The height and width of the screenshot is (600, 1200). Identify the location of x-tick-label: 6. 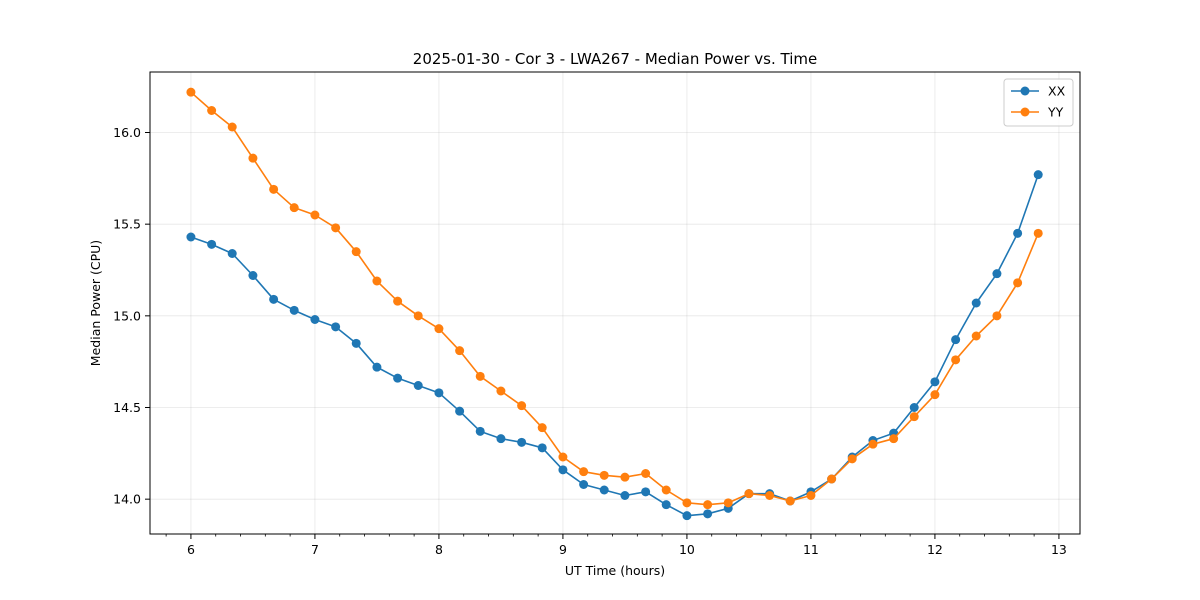
(191, 549).